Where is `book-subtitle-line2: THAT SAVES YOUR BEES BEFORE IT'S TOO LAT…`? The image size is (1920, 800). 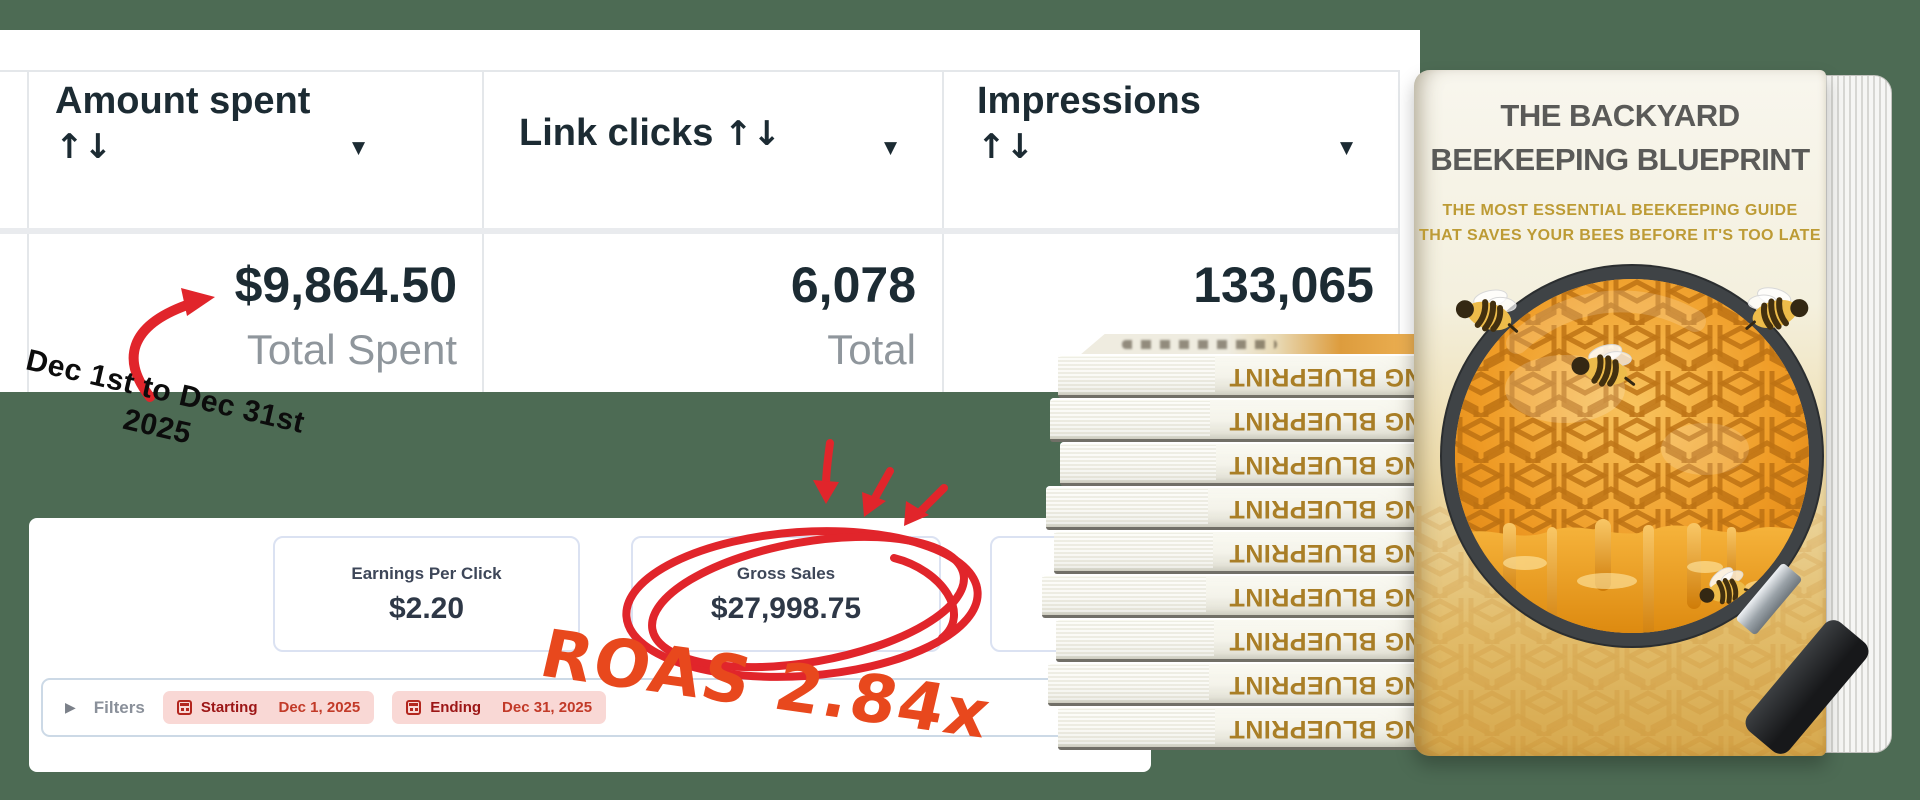 book-subtitle-line2: THAT SAVES YOUR BEES BEFORE IT'S TOO LAT… is located at coordinates (1620, 235).